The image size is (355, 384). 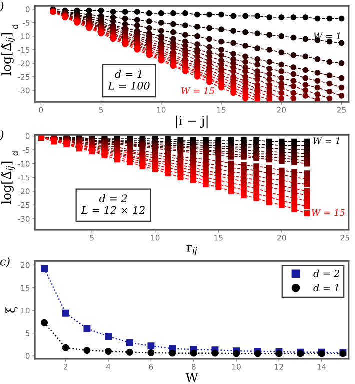 What do you see at coordinates (192, 377) in the screenshot?
I see `x-axis-title: W` at bounding box center [192, 377].